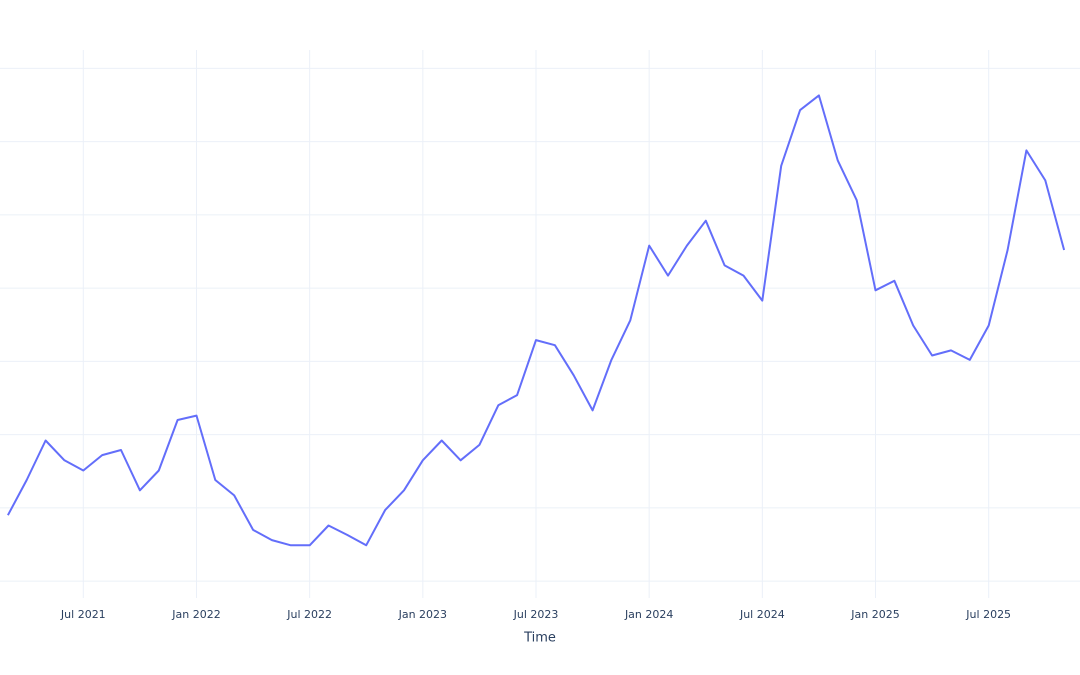 Image resolution: width=1080 pixels, height=675 pixels. What do you see at coordinates (83, 614) in the screenshot?
I see `x-tick-label: Jul 2021` at bounding box center [83, 614].